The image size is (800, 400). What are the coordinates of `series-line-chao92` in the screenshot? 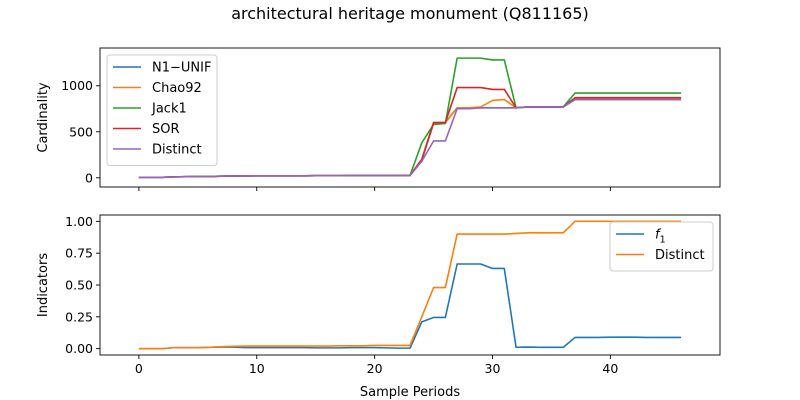 It's located at (410, 138).